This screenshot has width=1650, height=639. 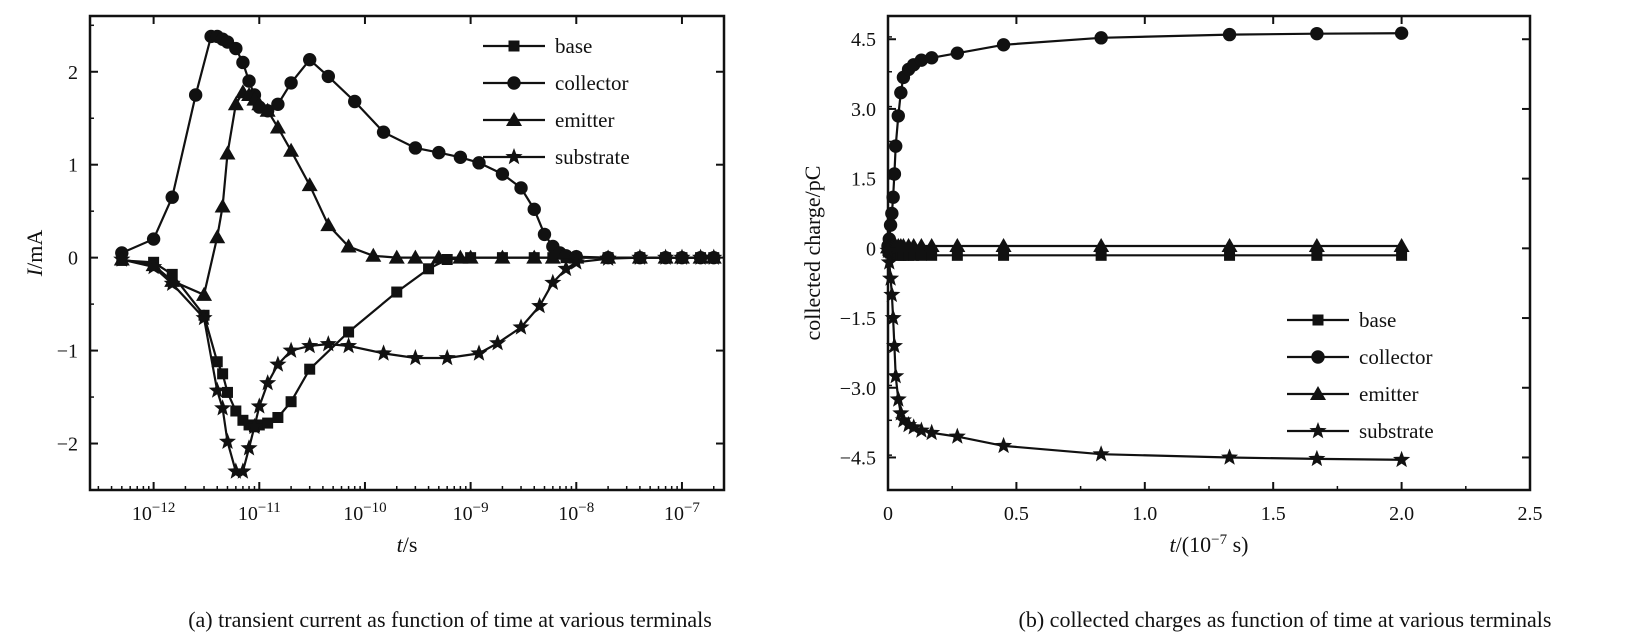 I want to click on legend: base collector emitter substrate, so click(x=1360, y=375).